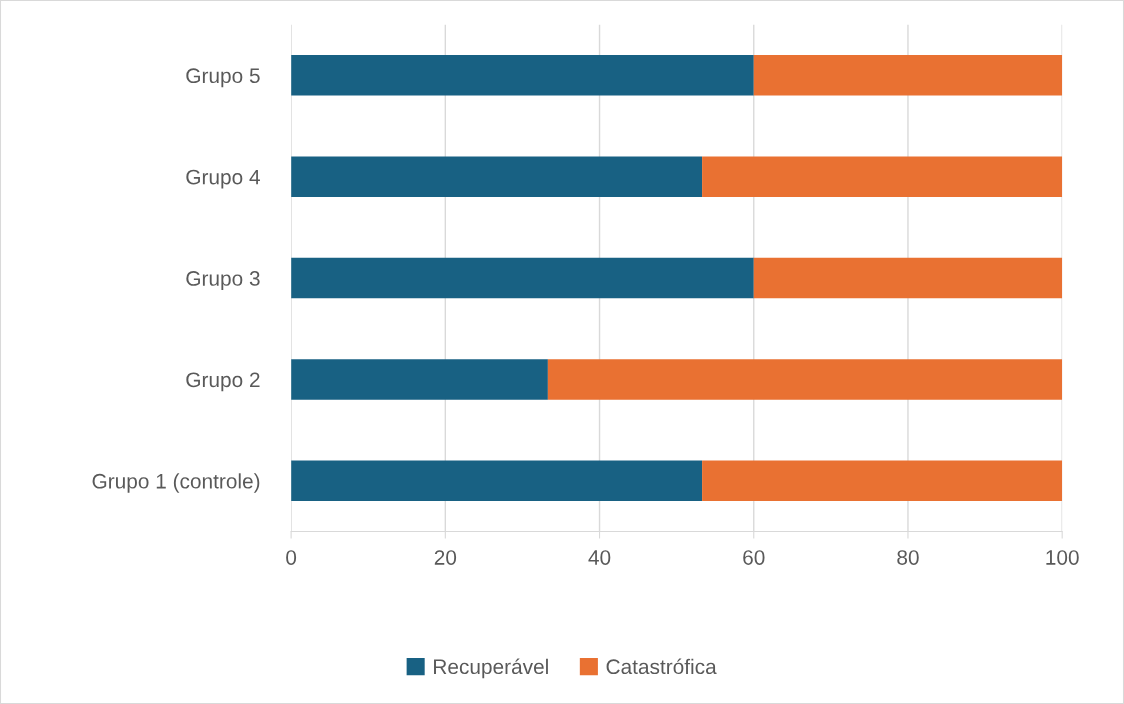 The height and width of the screenshot is (704, 1124). What do you see at coordinates (445, 557) in the screenshot?
I see `x-tick-label: 20` at bounding box center [445, 557].